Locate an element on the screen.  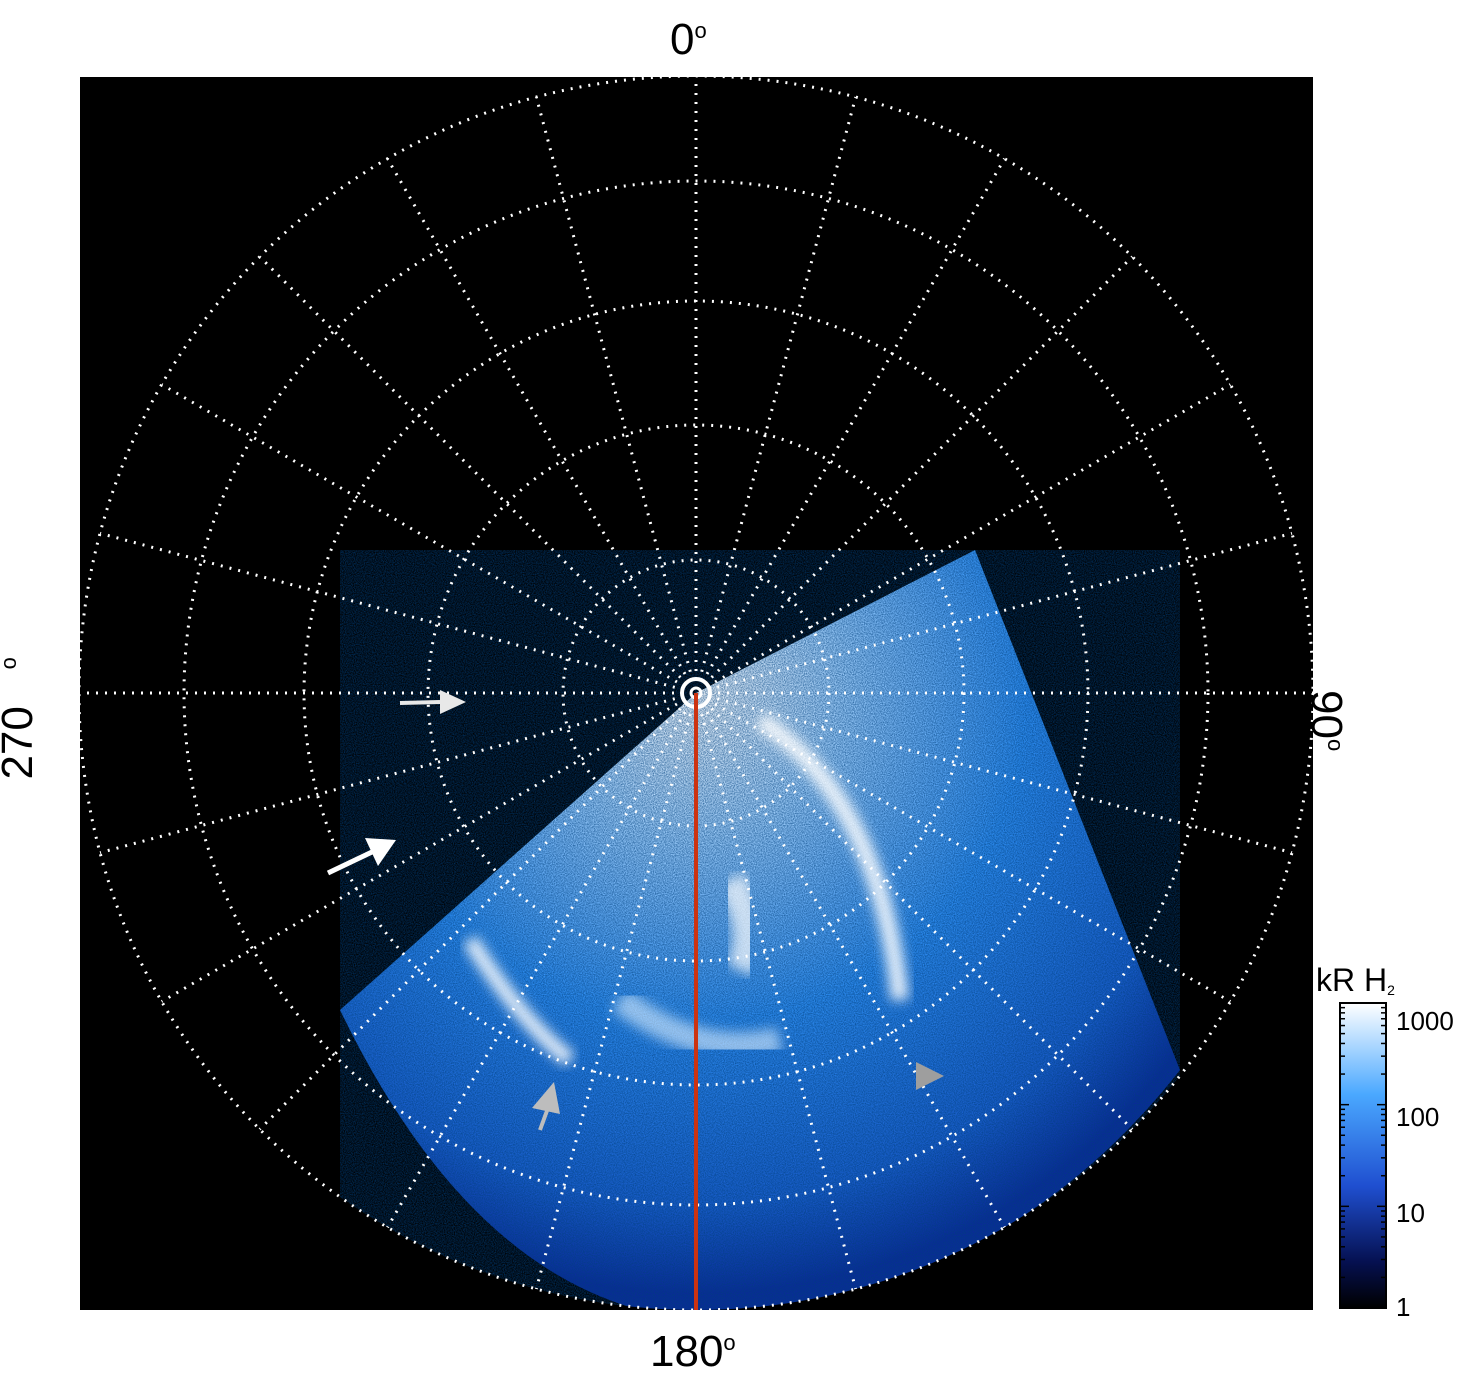
white-arrow-upper is located at coordinates (432, 702).